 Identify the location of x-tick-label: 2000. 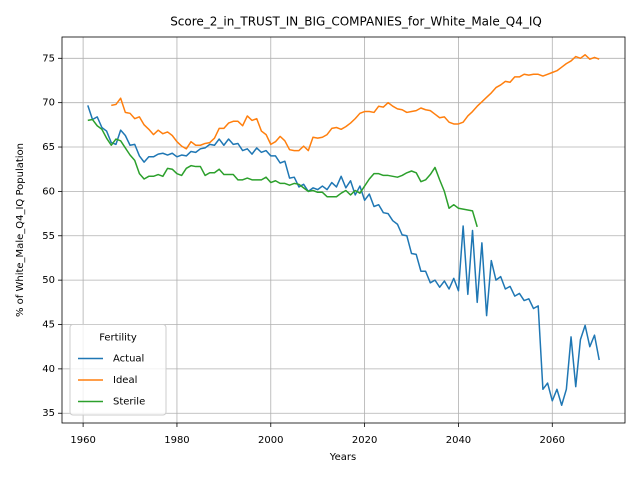
(270, 440).